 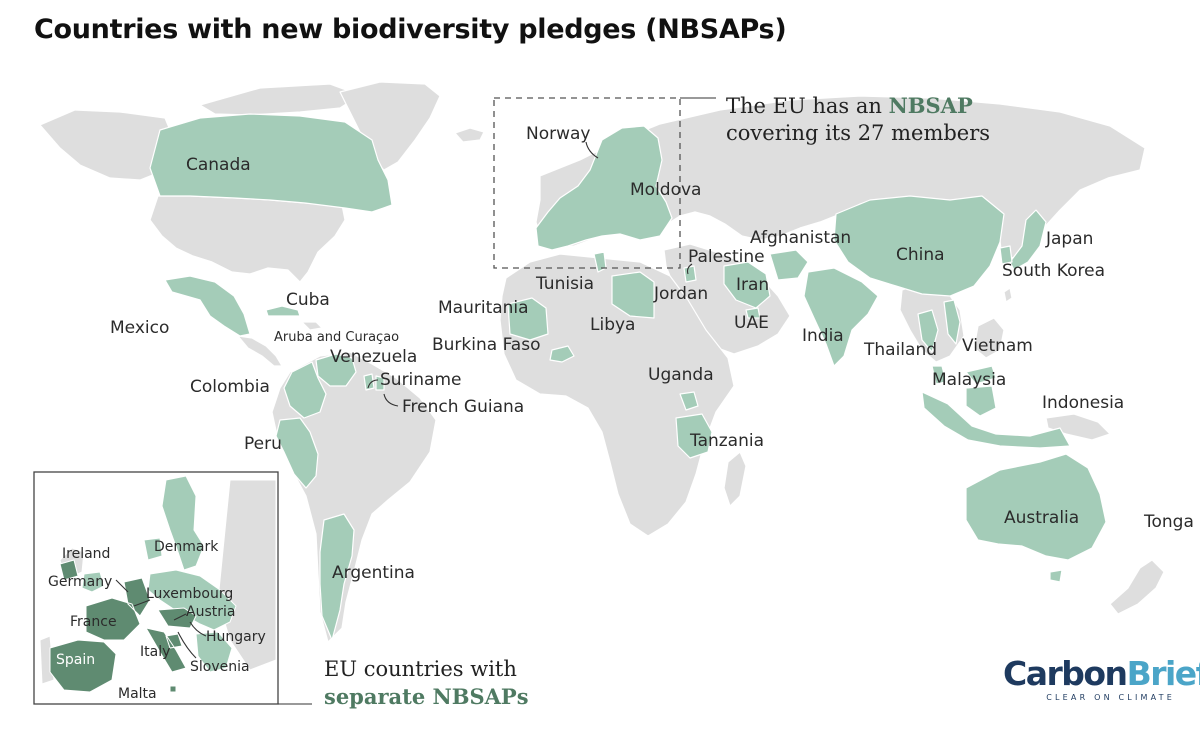 I want to click on label-aruba-curacao: Aruba and Curaçao, so click(x=336, y=337).